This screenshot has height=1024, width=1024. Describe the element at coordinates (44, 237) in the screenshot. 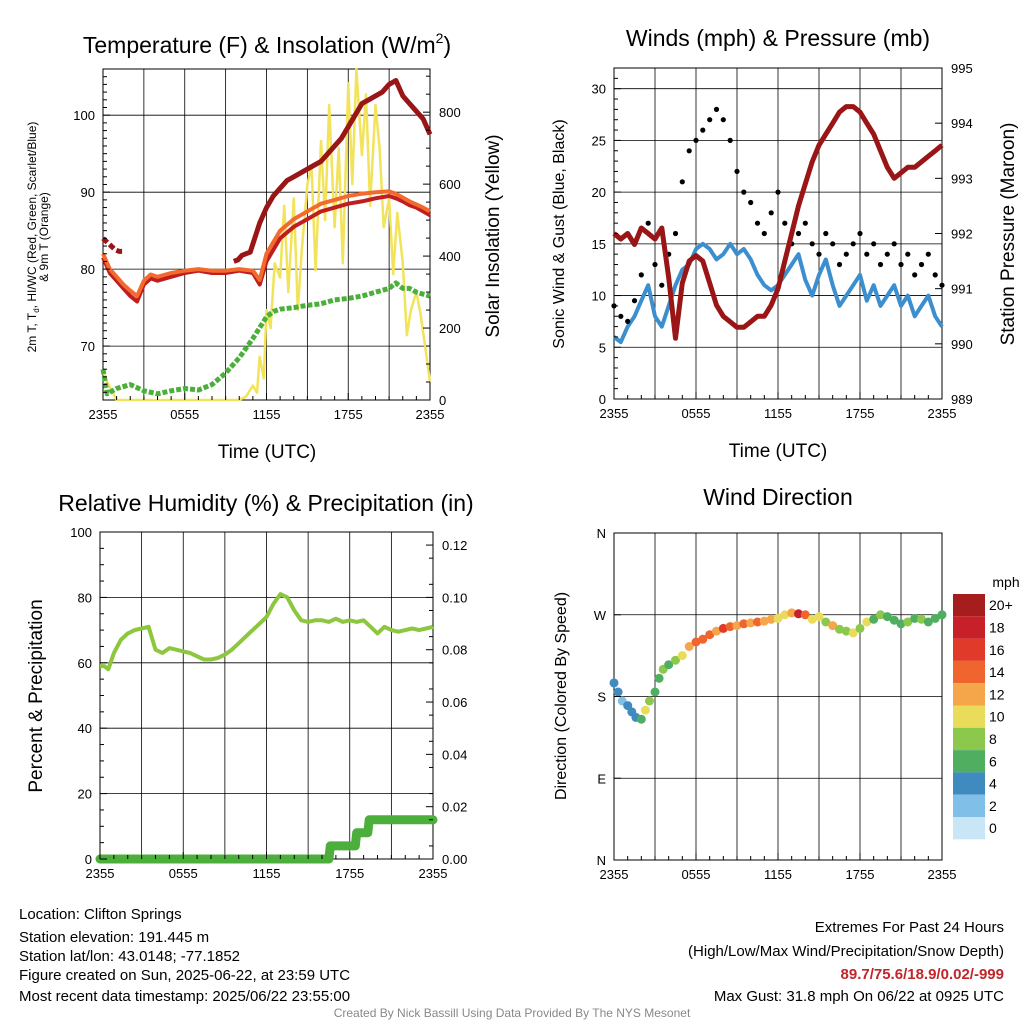

I see `temperature-ylabel-left-line2: & 9m T (Orange)` at that location.